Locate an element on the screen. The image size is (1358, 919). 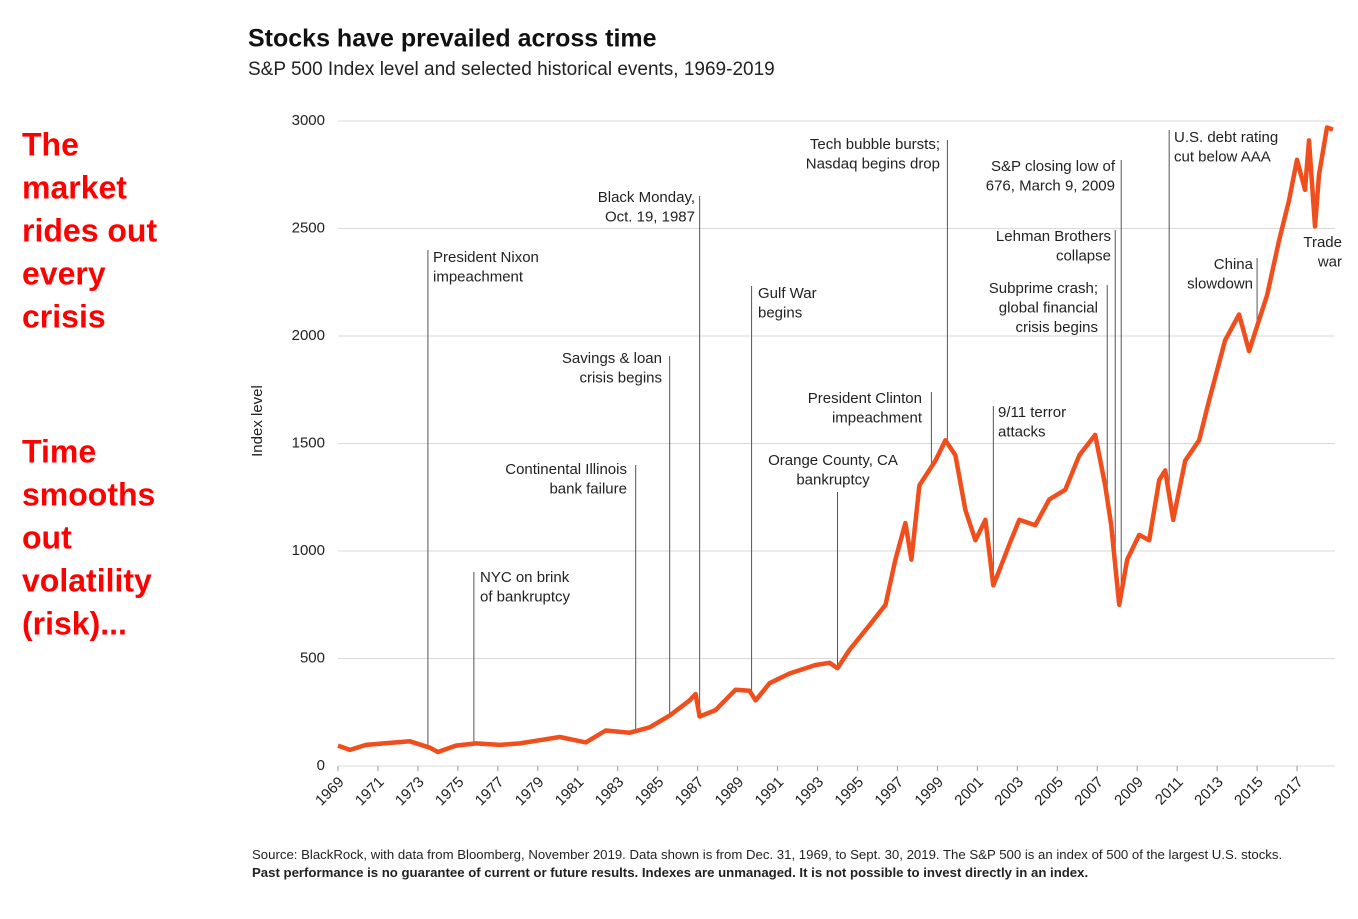
y-tick-label: 1000 is located at coordinates (308, 550).